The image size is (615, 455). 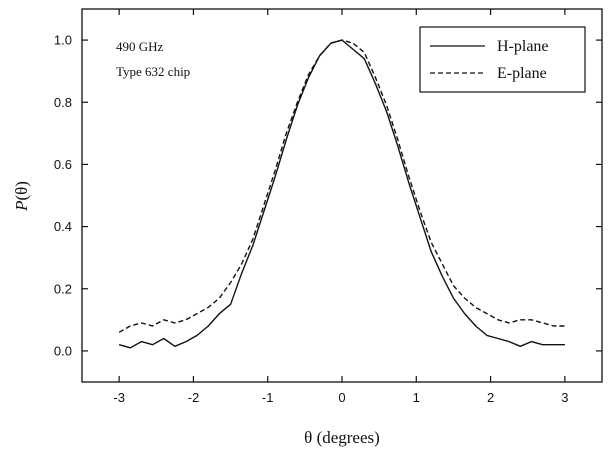 What do you see at coordinates (268, 397) in the screenshot?
I see `x-tick-label: -1` at bounding box center [268, 397].